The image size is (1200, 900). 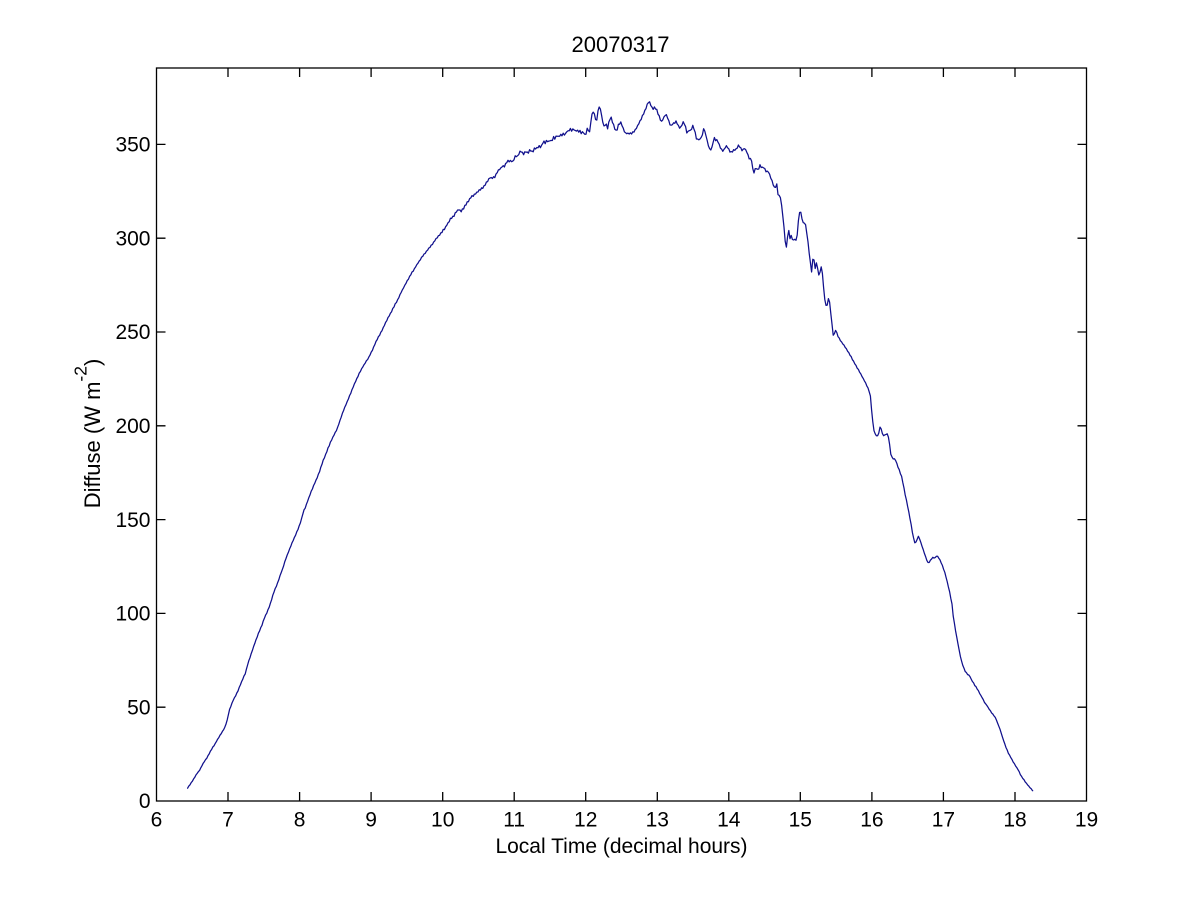 What do you see at coordinates (138, 707) in the screenshot?
I see `svg-text: 50` at bounding box center [138, 707].